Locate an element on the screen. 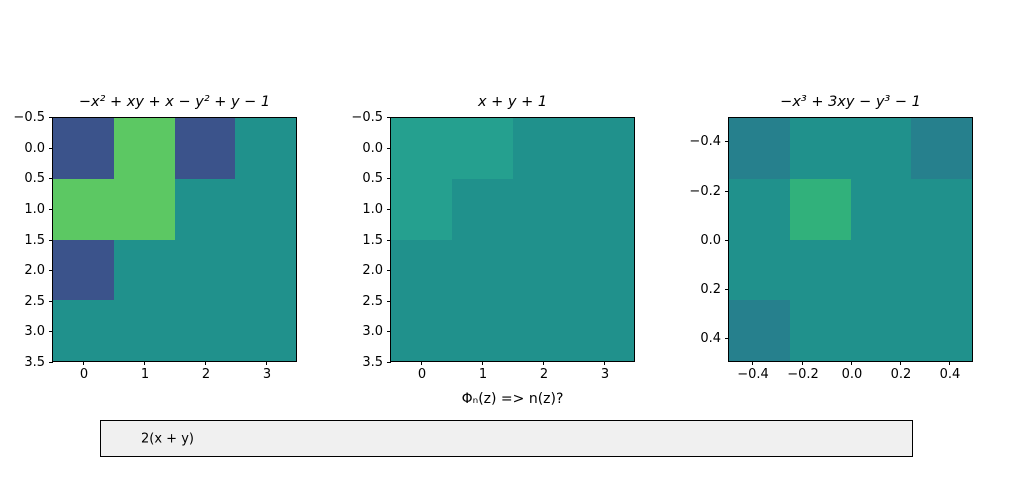 The height and width of the screenshot is (480, 1014). y-tick-label: 1.5 is located at coordinates (34, 240).